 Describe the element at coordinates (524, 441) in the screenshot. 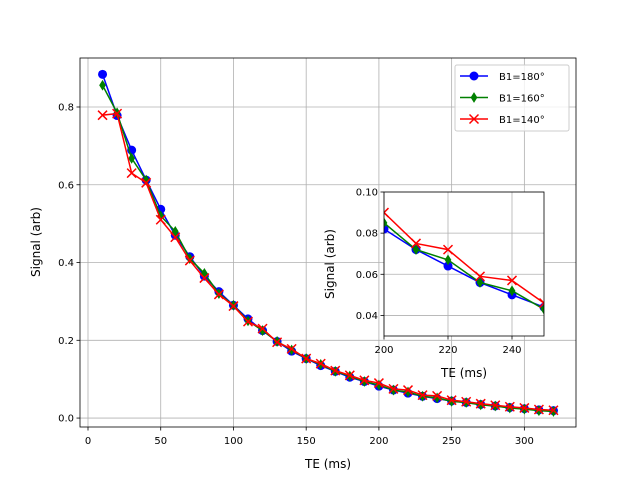

I see `x-tick-label: 300` at that location.